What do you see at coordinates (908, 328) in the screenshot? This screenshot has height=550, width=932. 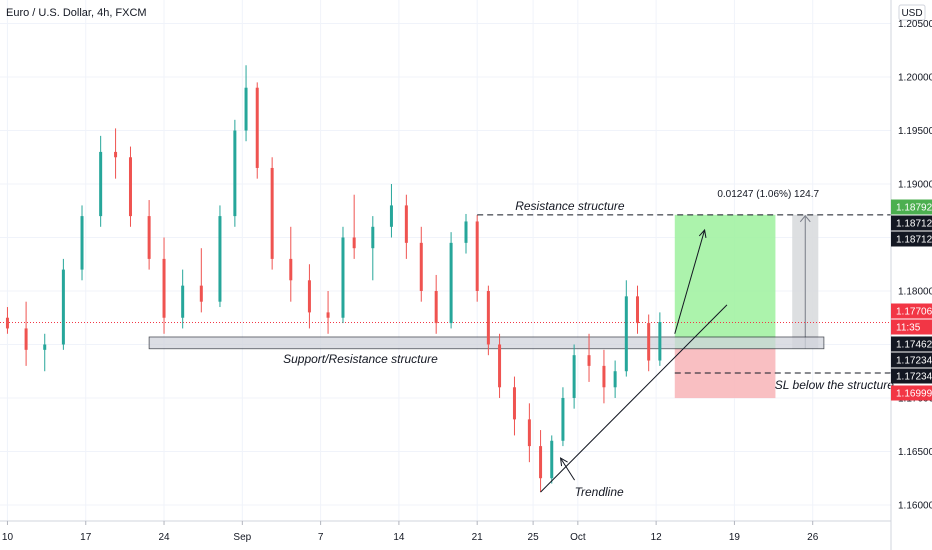 I see `price-label: 11:35` at bounding box center [908, 328].